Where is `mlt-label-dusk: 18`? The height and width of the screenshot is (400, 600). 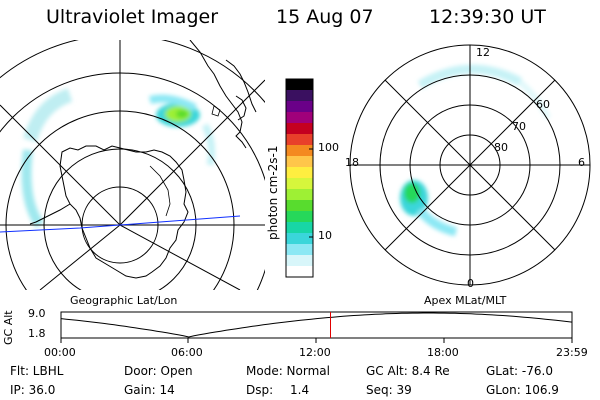
mlt-label-dusk: 18 is located at coordinates (352, 162).